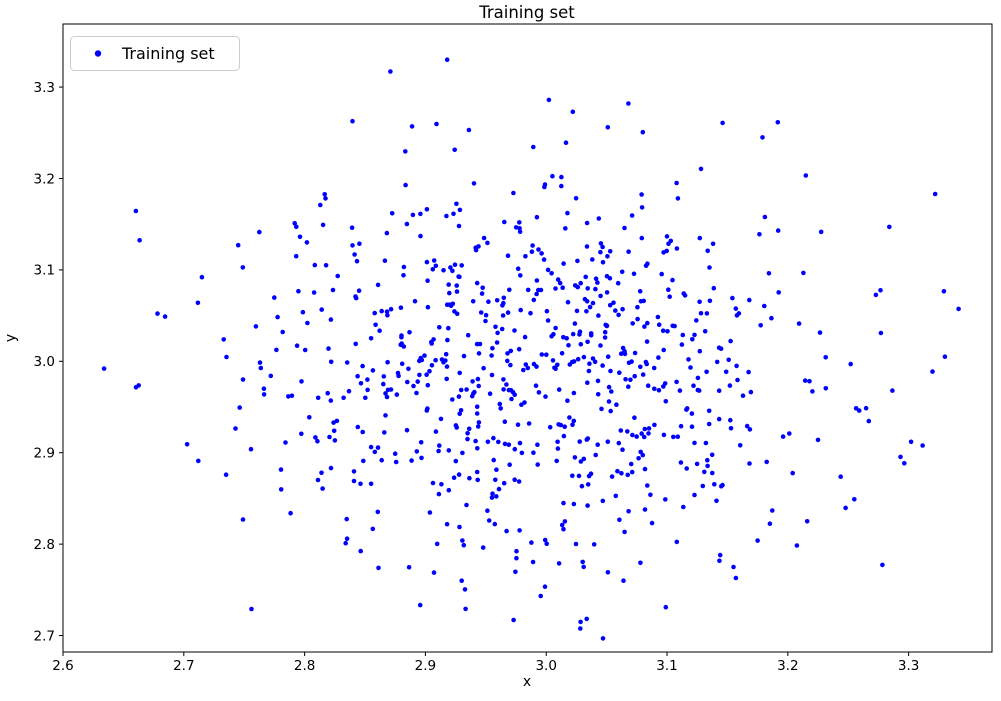 The image size is (1001, 701). I want to click on legend-box, so click(155, 53).